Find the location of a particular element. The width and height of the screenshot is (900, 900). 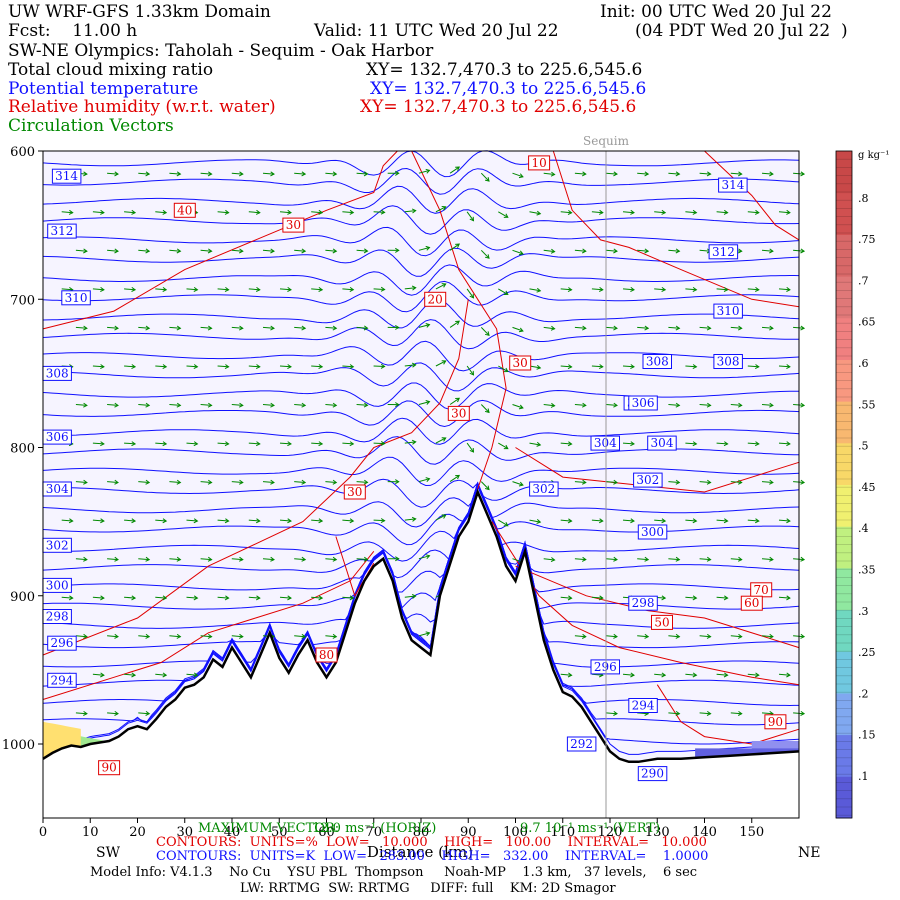

x-tick-label: 150 is located at coordinates (751, 832).